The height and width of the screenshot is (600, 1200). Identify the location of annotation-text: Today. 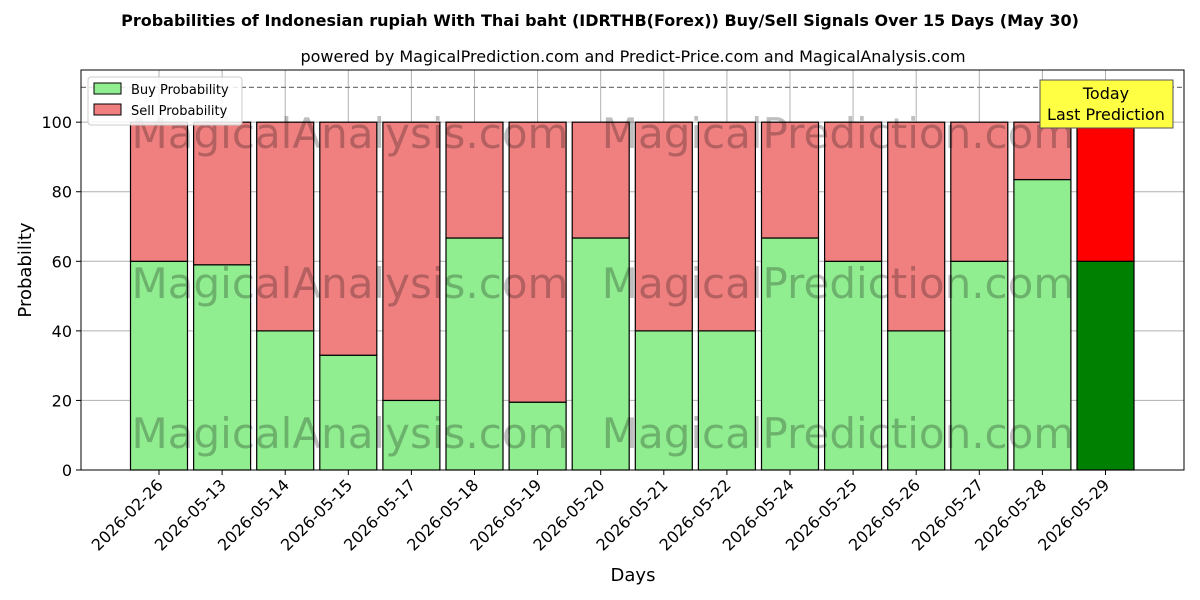
(1105, 93).